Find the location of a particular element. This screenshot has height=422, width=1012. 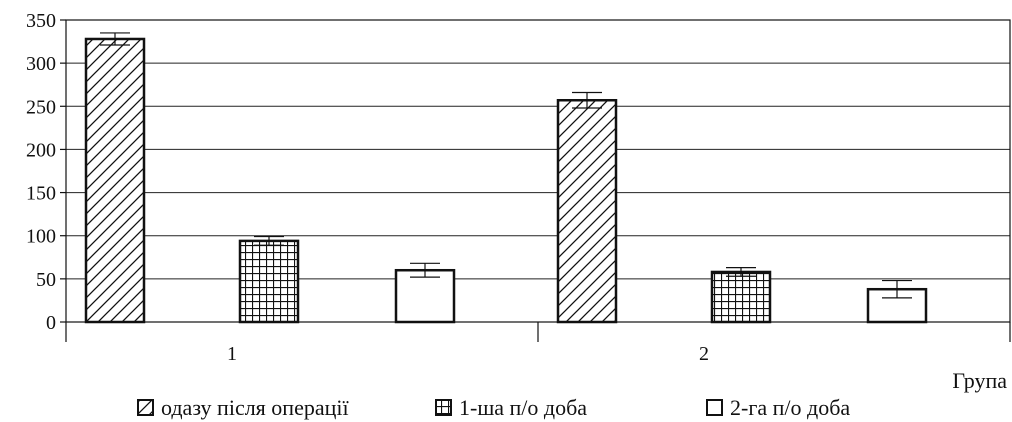

y-tick-label: 0 is located at coordinates (51, 323).